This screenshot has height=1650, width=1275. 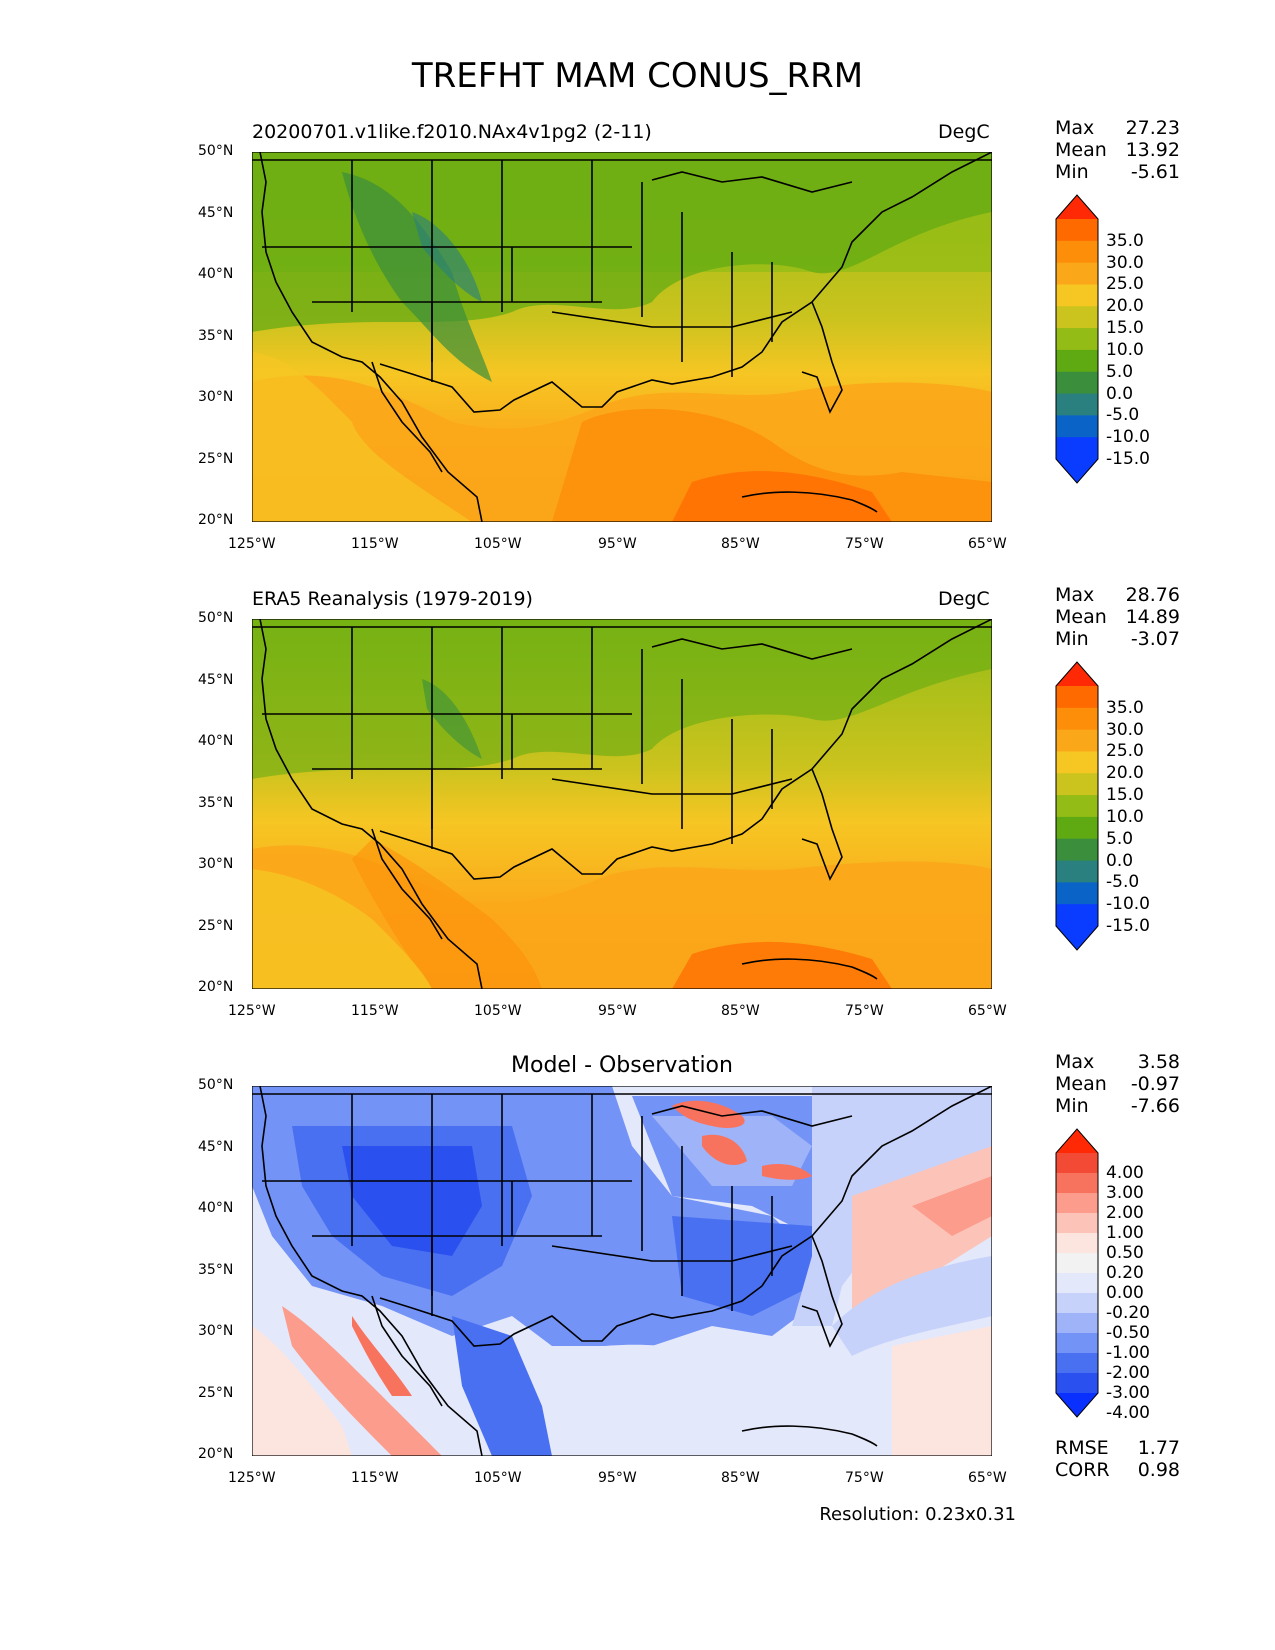 What do you see at coordinates (987, 544) in the screenshot?
I see `lon-label: 65°W` at bounding box center [987, 544].